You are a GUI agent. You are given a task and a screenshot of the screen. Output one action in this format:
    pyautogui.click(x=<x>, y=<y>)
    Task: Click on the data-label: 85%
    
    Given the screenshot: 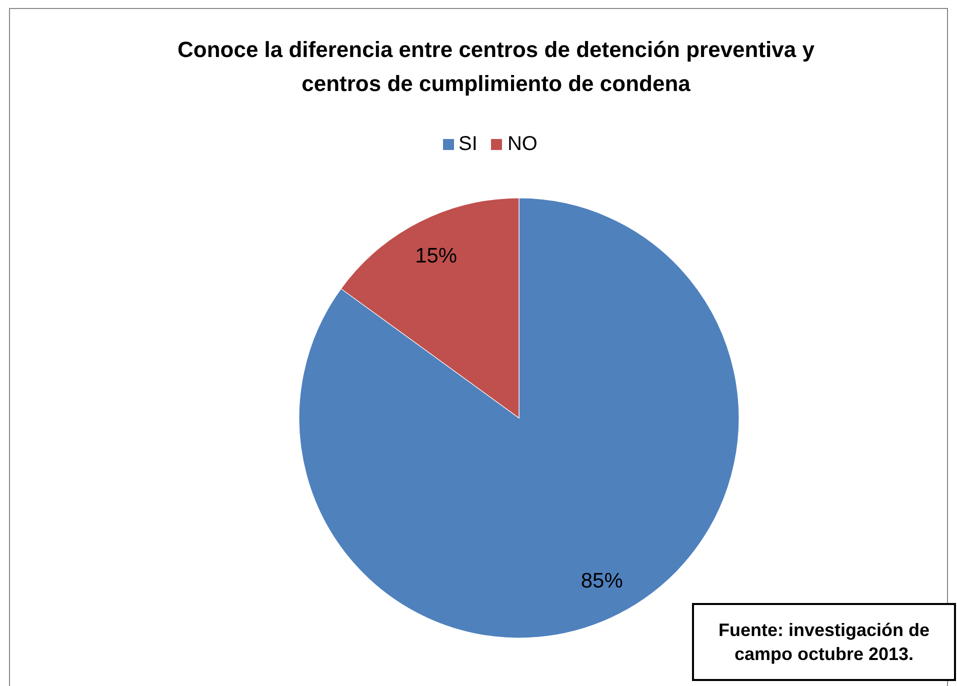 What is the action you would take?
    pyautogui.click(x=601, y=580)
    